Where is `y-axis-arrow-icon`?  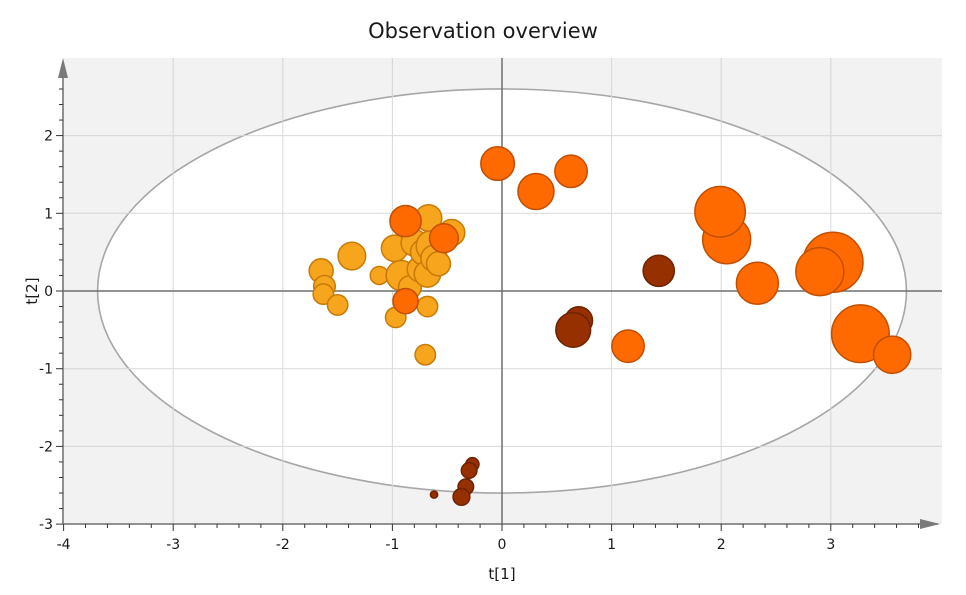 y-axis-arrow-icon is located at coordinates (63, 68).